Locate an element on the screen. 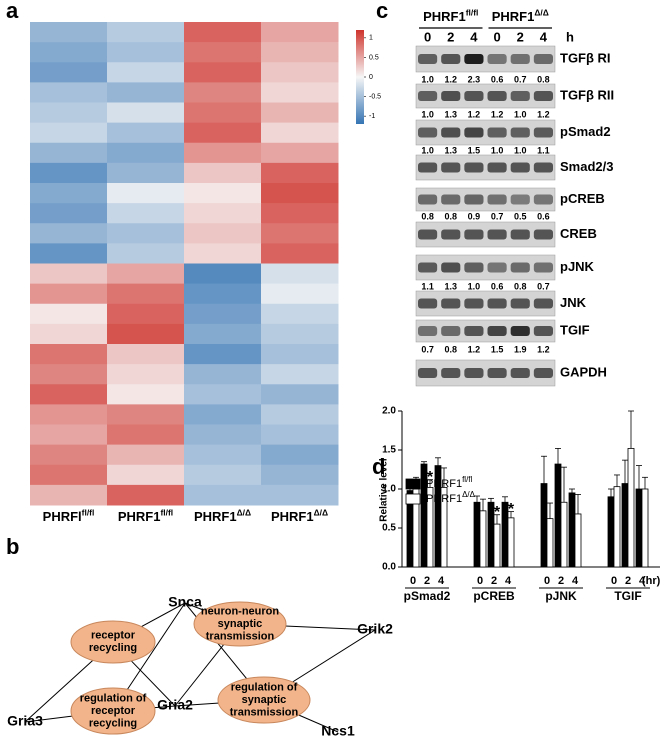 This screenshot has height=741, width=669. legend-swatch is located at coordinates (413, 484).